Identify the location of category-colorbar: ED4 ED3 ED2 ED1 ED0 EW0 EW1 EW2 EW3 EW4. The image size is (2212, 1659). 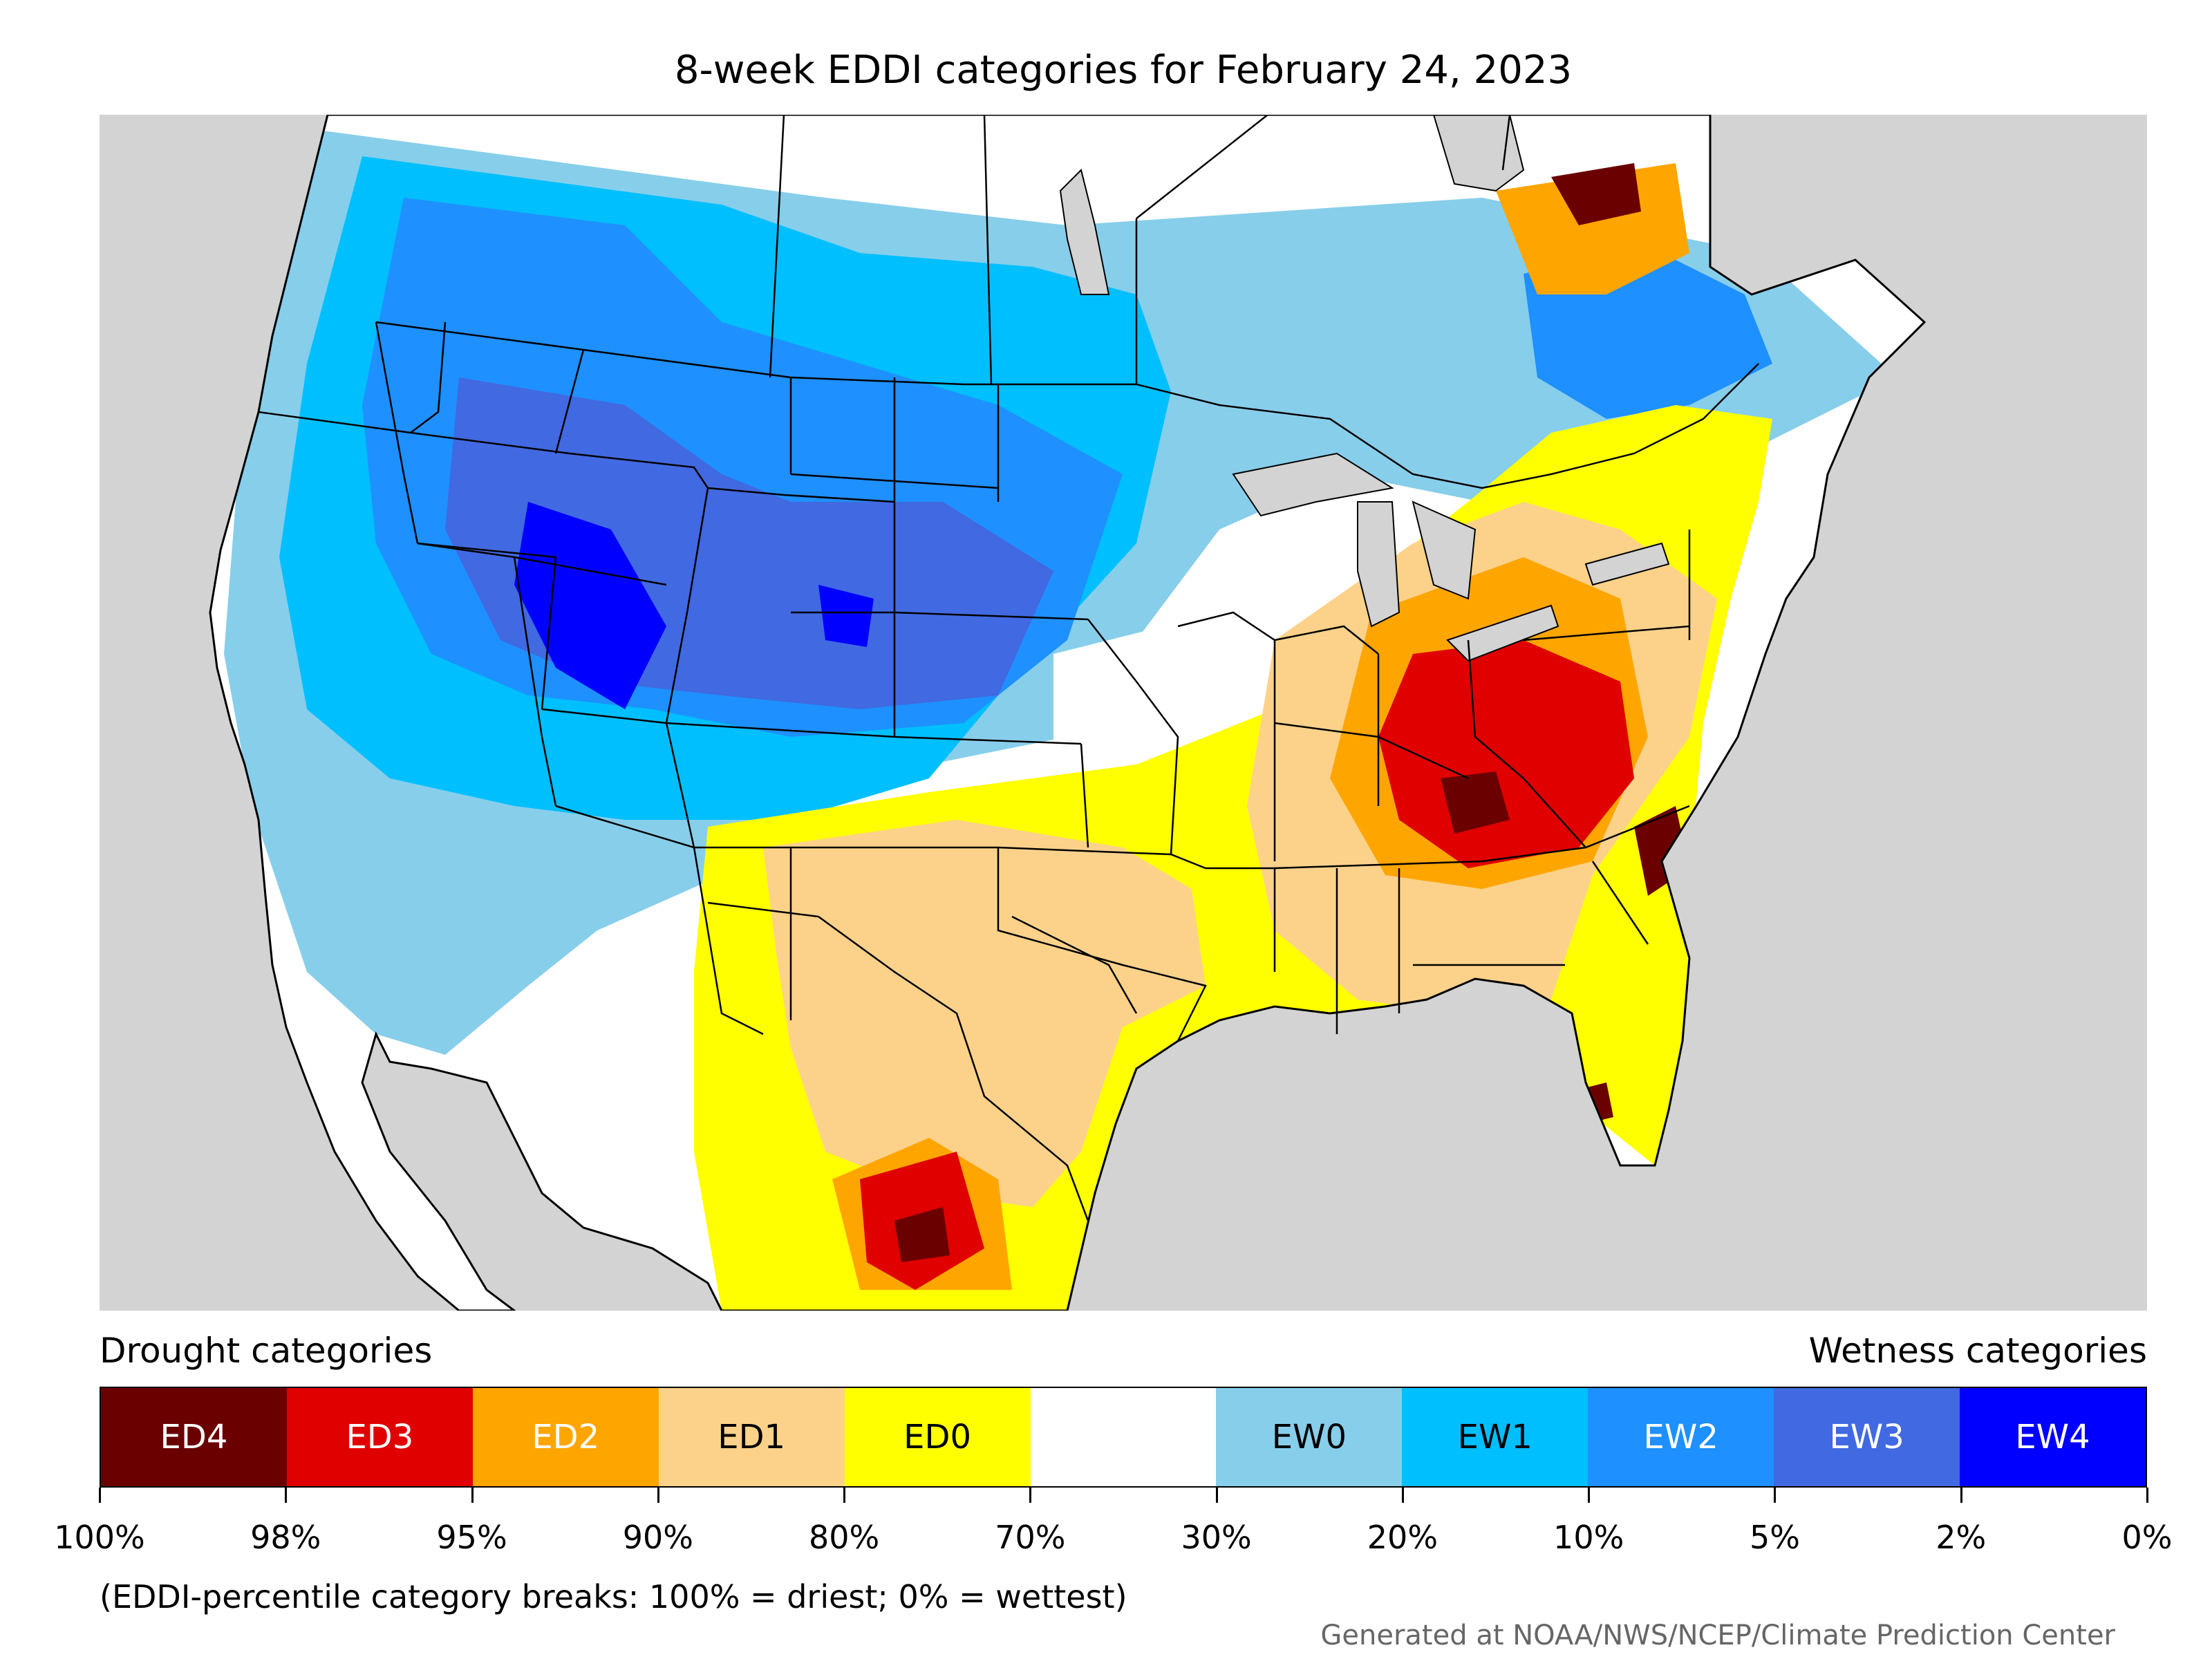
(1124, 1437).